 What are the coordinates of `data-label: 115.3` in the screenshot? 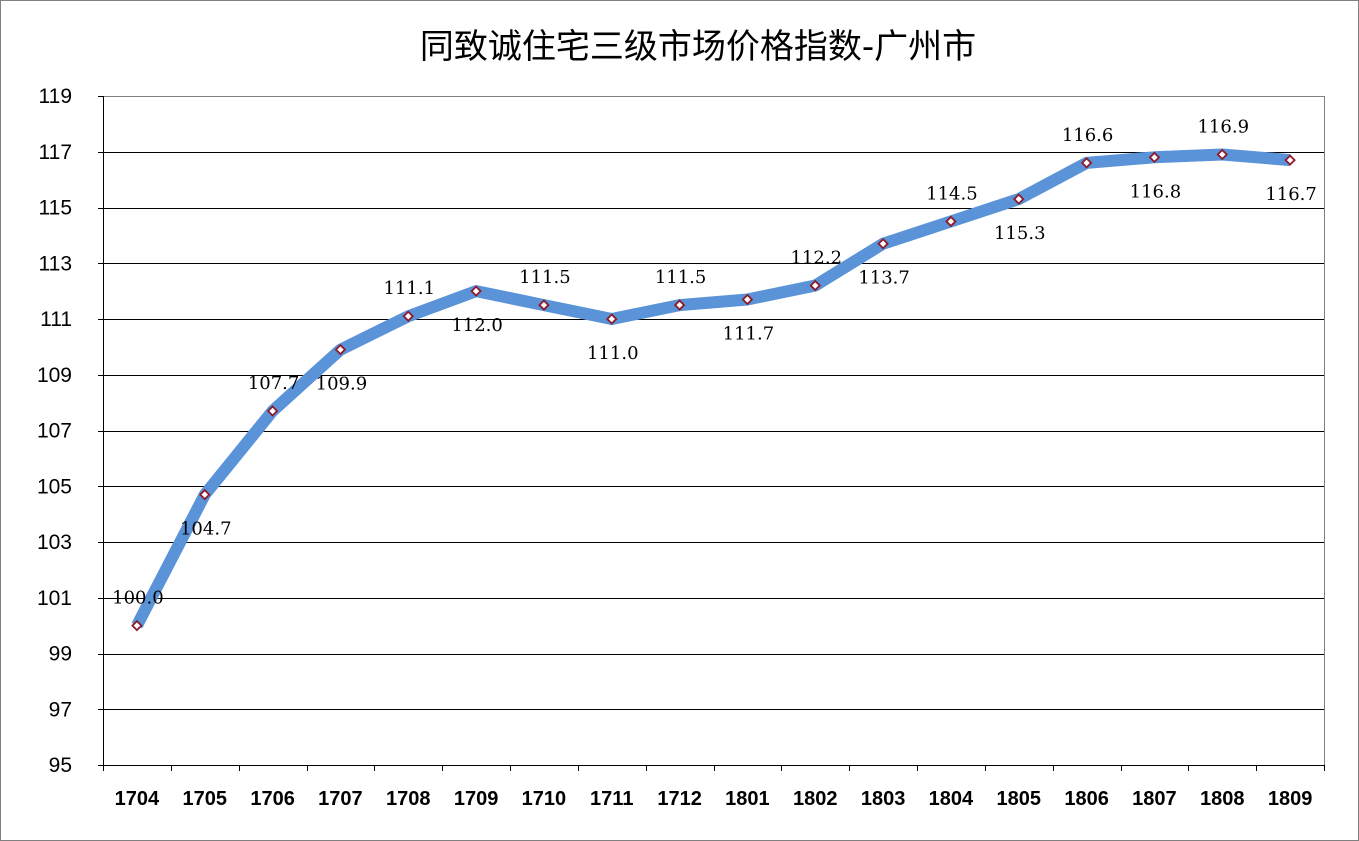 It's located at (1020, 233).